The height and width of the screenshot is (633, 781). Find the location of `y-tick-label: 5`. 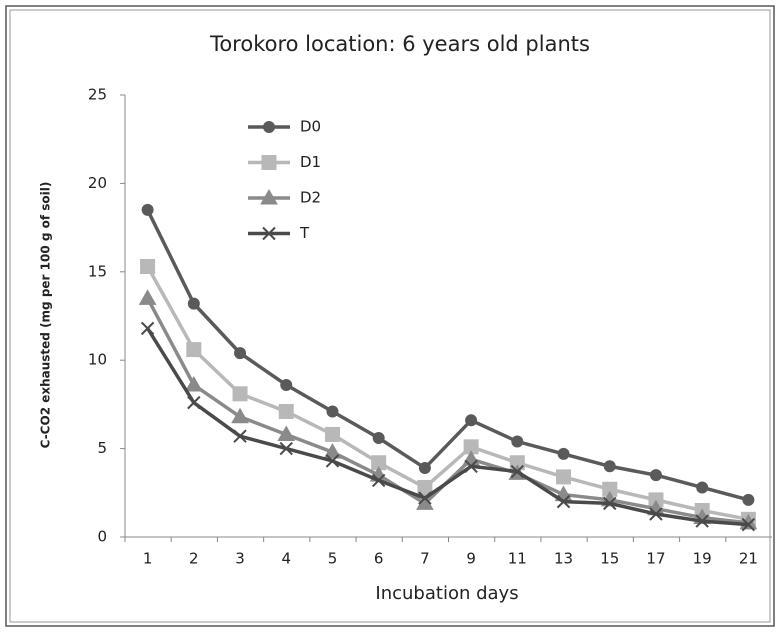

y-tick-label: 5 is located at coordinates (102, 448).